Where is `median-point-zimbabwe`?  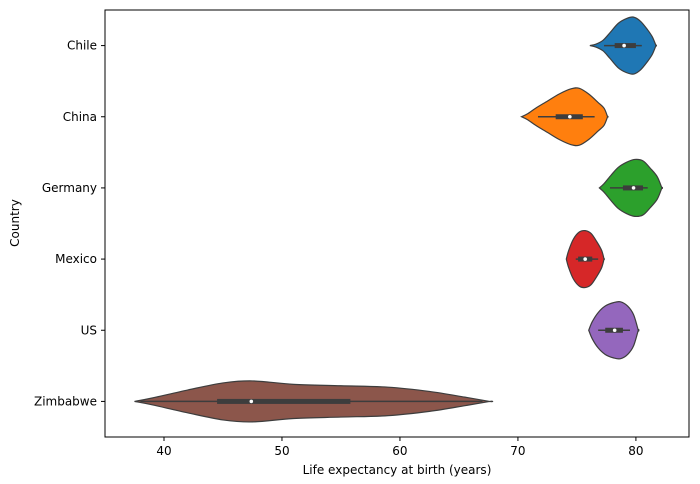 median-point-zimbabwe is located at coordinates (251, 401).